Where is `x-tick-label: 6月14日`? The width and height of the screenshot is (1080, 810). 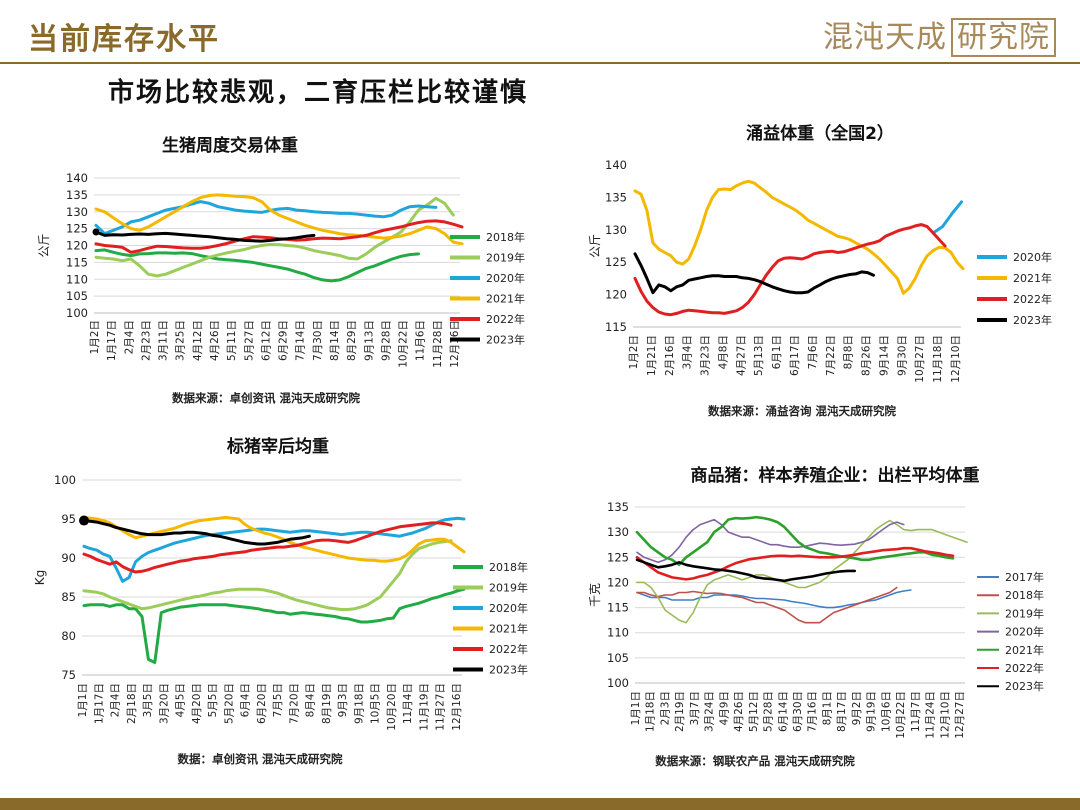
x-tick-label: 6月14日 is located at coordinates (783, 711).